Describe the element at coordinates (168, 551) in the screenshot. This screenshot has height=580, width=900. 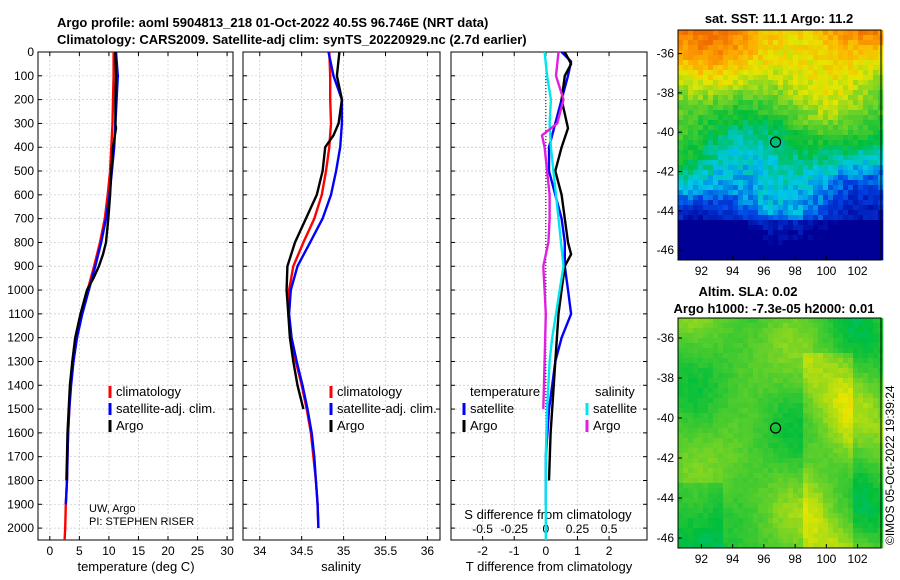
I see `x-tick-label: 20` at that location.